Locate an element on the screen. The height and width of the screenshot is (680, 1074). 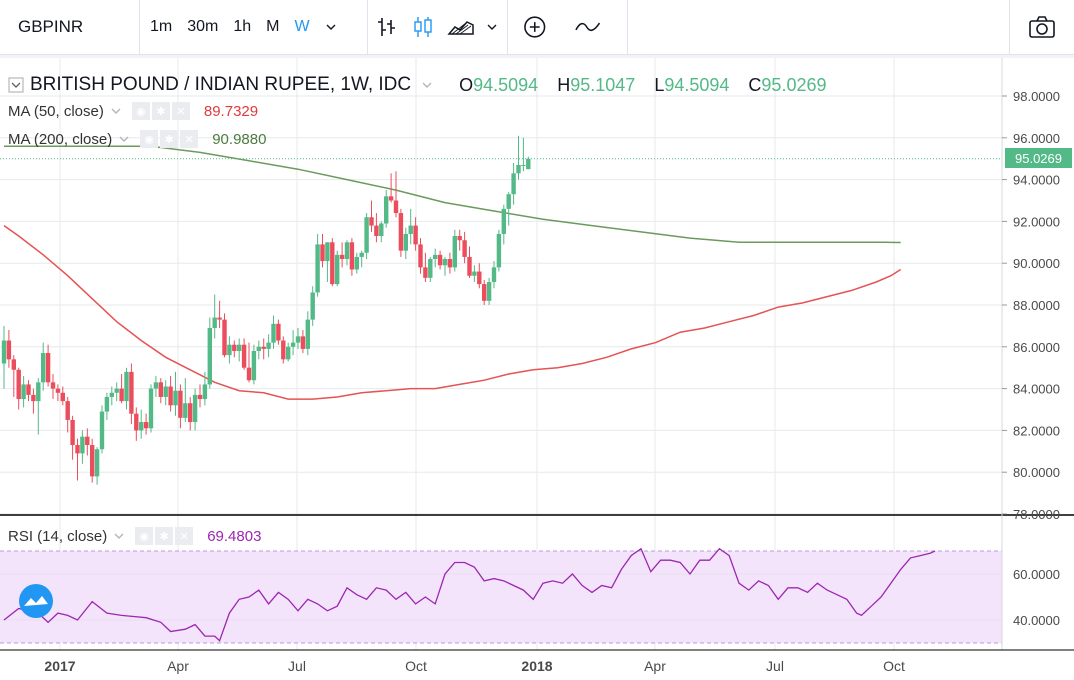
high-label: H is located at coordinates (564, 84).